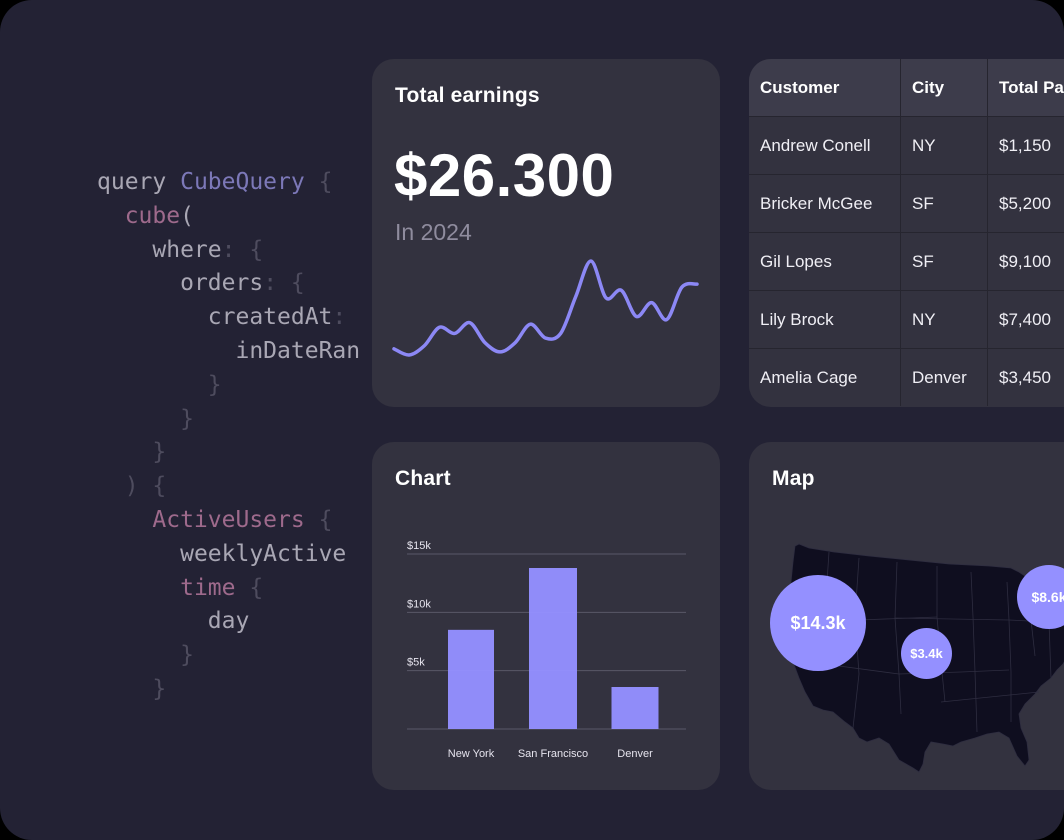 The image size is (1064, 840). I want to click on code-token: where, so click(187, 249).